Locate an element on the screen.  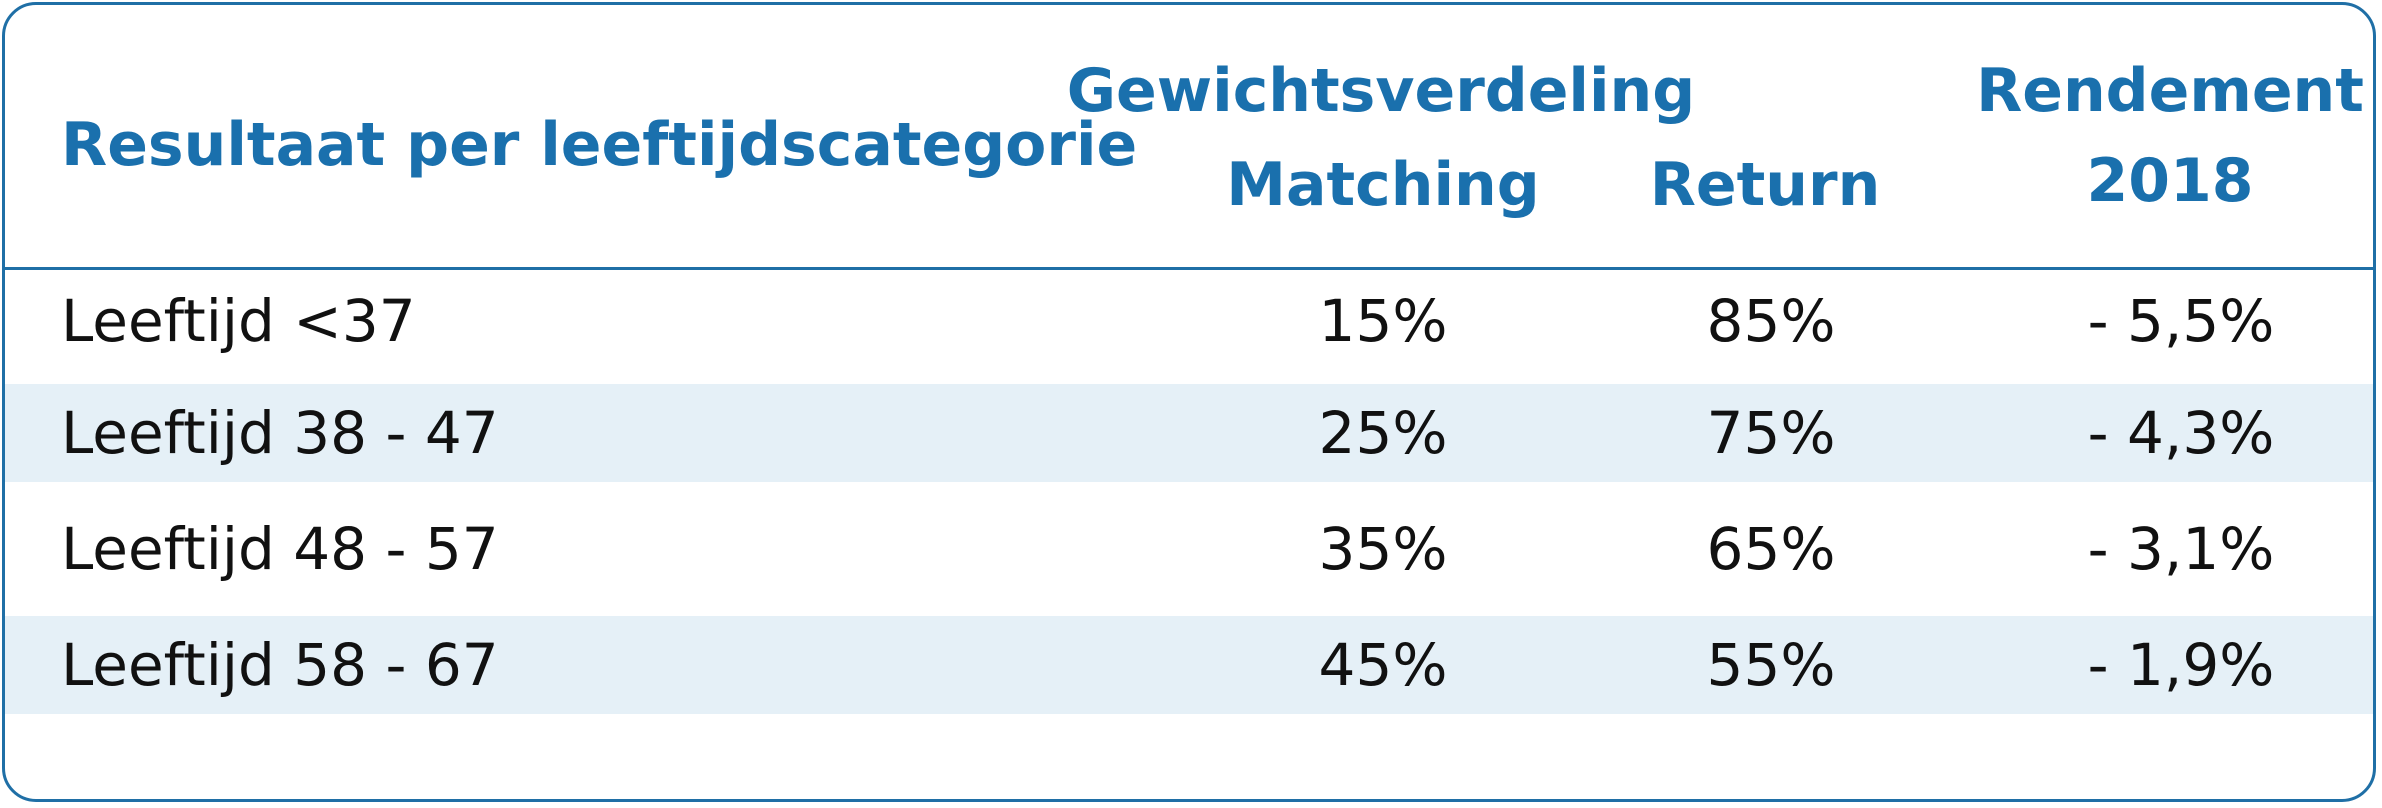
row-label: Leeftijd 38 - 47 is located at coordinates (280, 433).